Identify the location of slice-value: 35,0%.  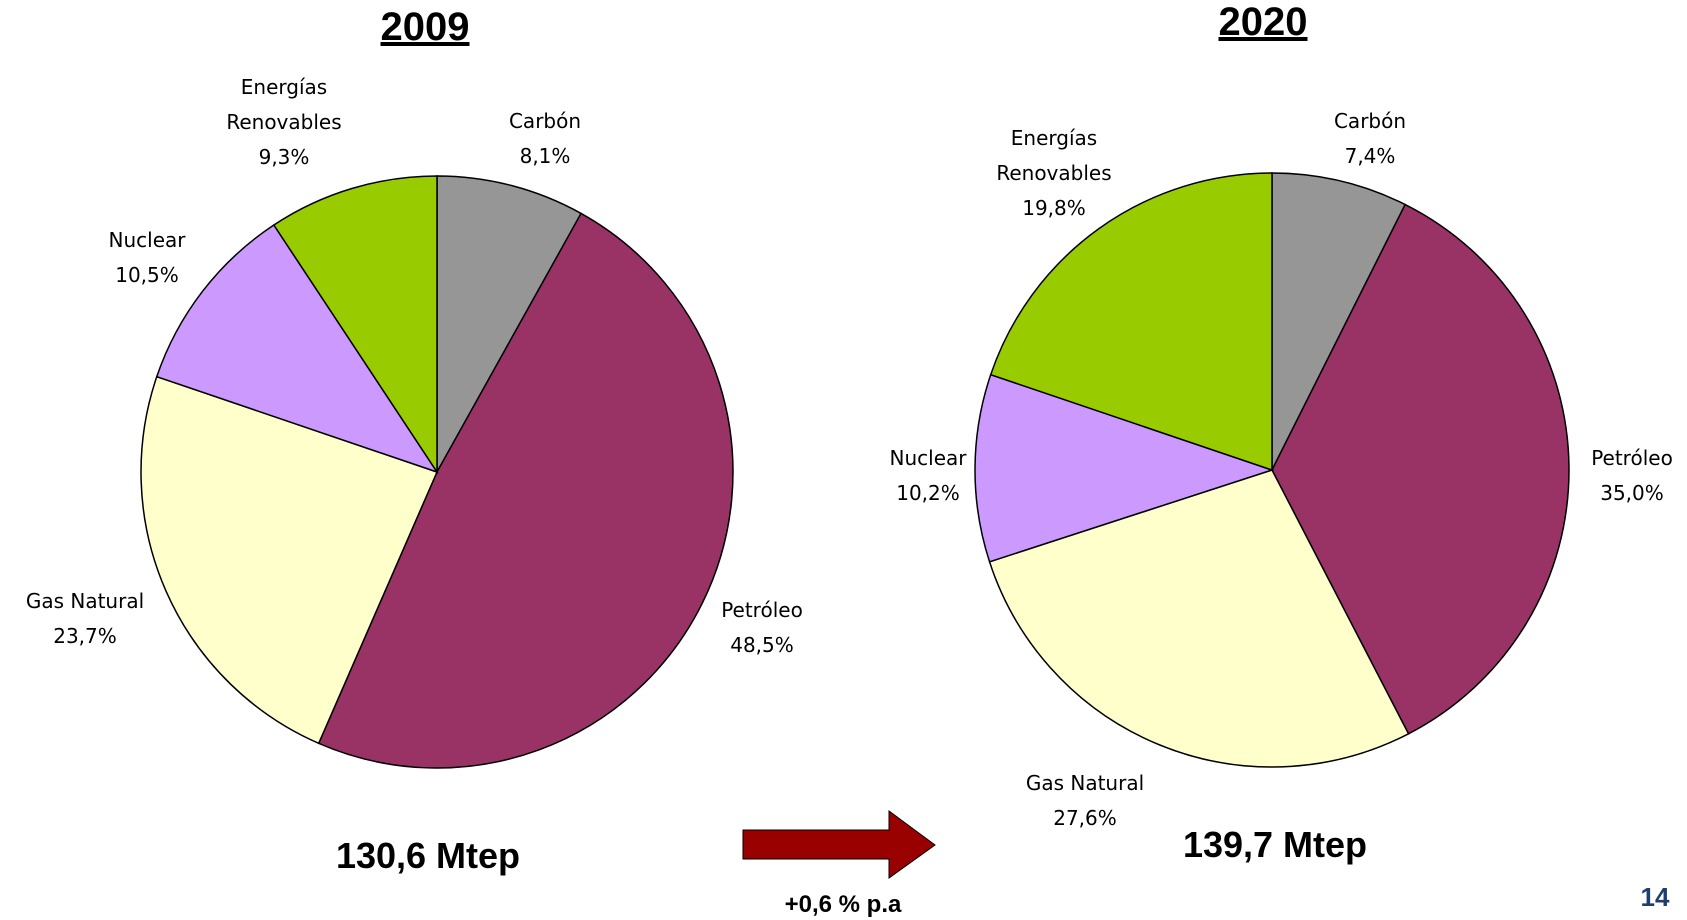
(1632, 493).